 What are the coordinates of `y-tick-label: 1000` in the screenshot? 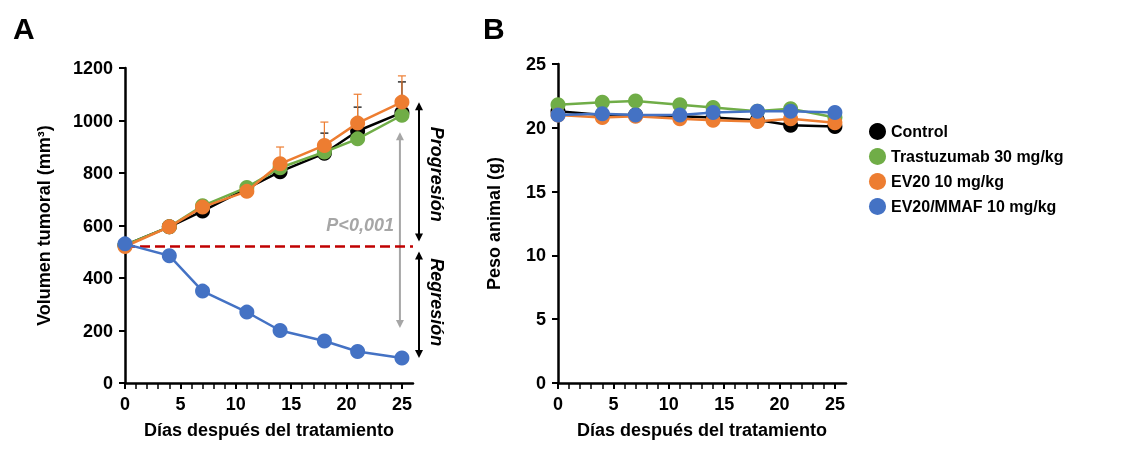 It's located at (92, 120).